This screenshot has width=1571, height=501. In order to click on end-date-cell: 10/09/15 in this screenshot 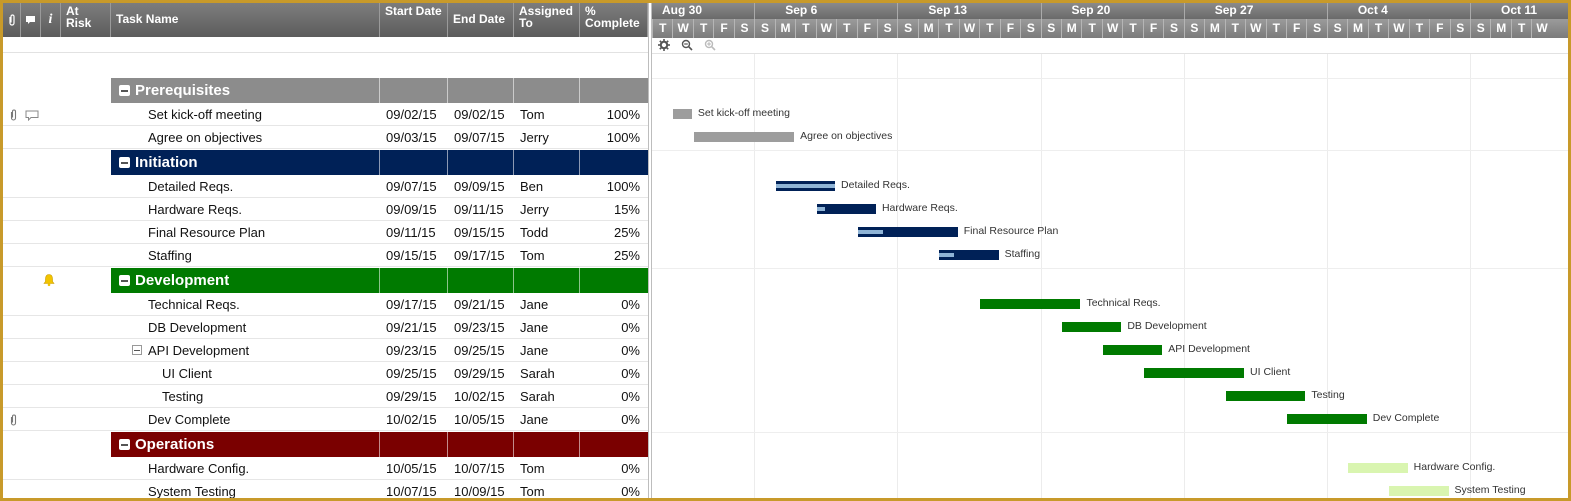, I will do `click(479, 491)`.